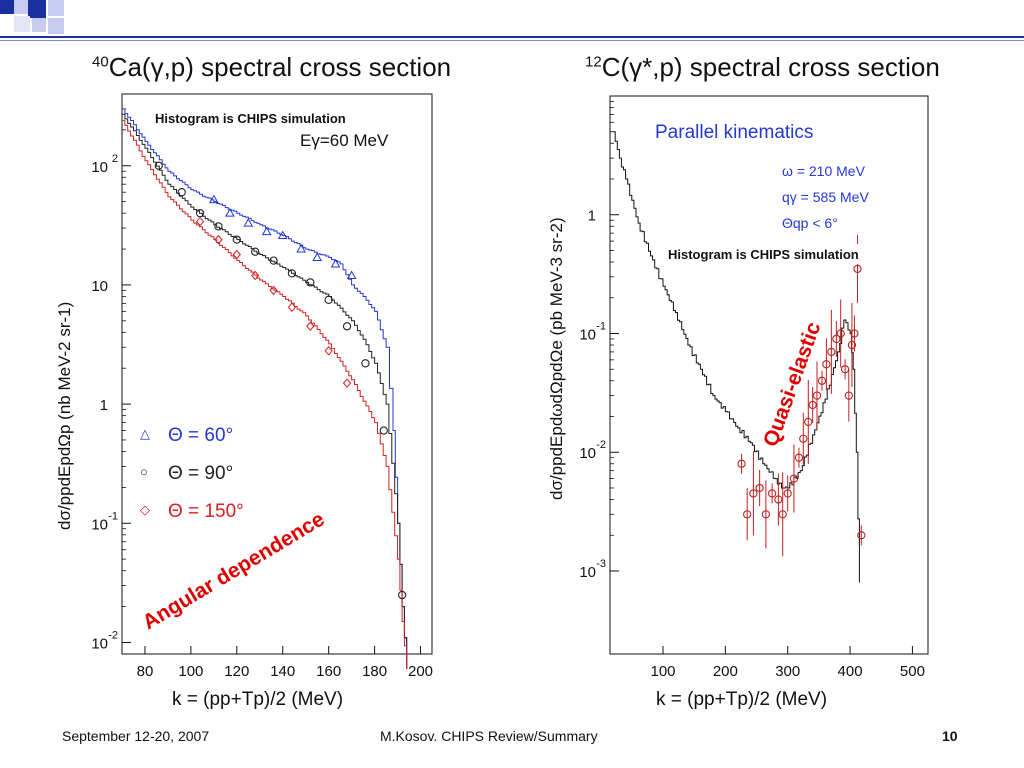  What do you see at coordinates (200, 473) in the screenshot?
I see `legend-label: Θ = 90°` at bounding box center [200, 473].